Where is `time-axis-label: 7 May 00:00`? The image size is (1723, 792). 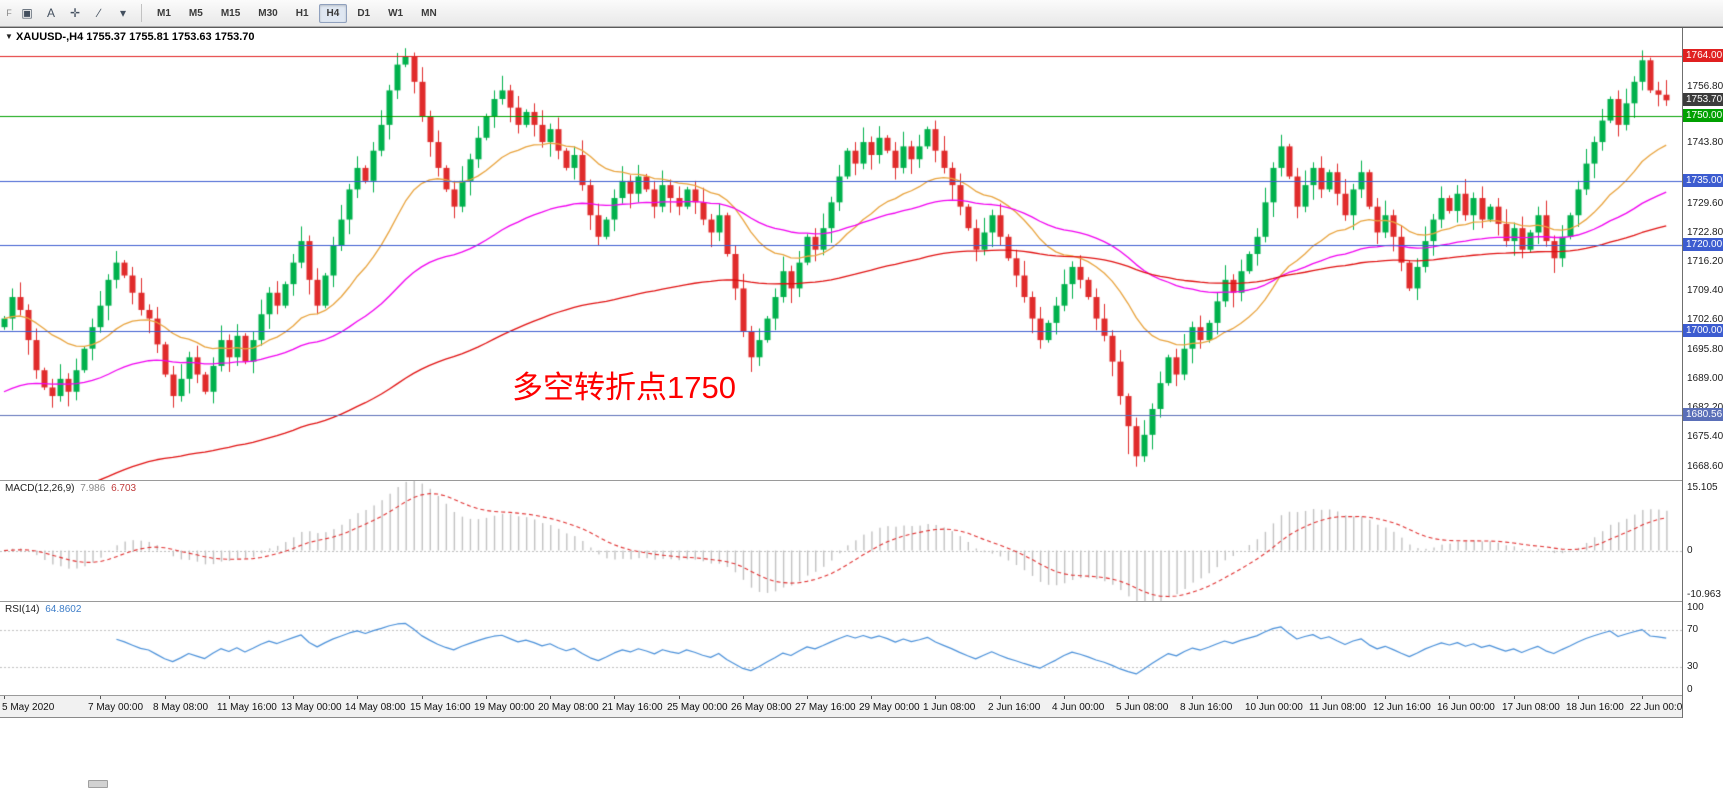 time-axis-label: 7 May 00:00 is located at coordinates (116, 707).